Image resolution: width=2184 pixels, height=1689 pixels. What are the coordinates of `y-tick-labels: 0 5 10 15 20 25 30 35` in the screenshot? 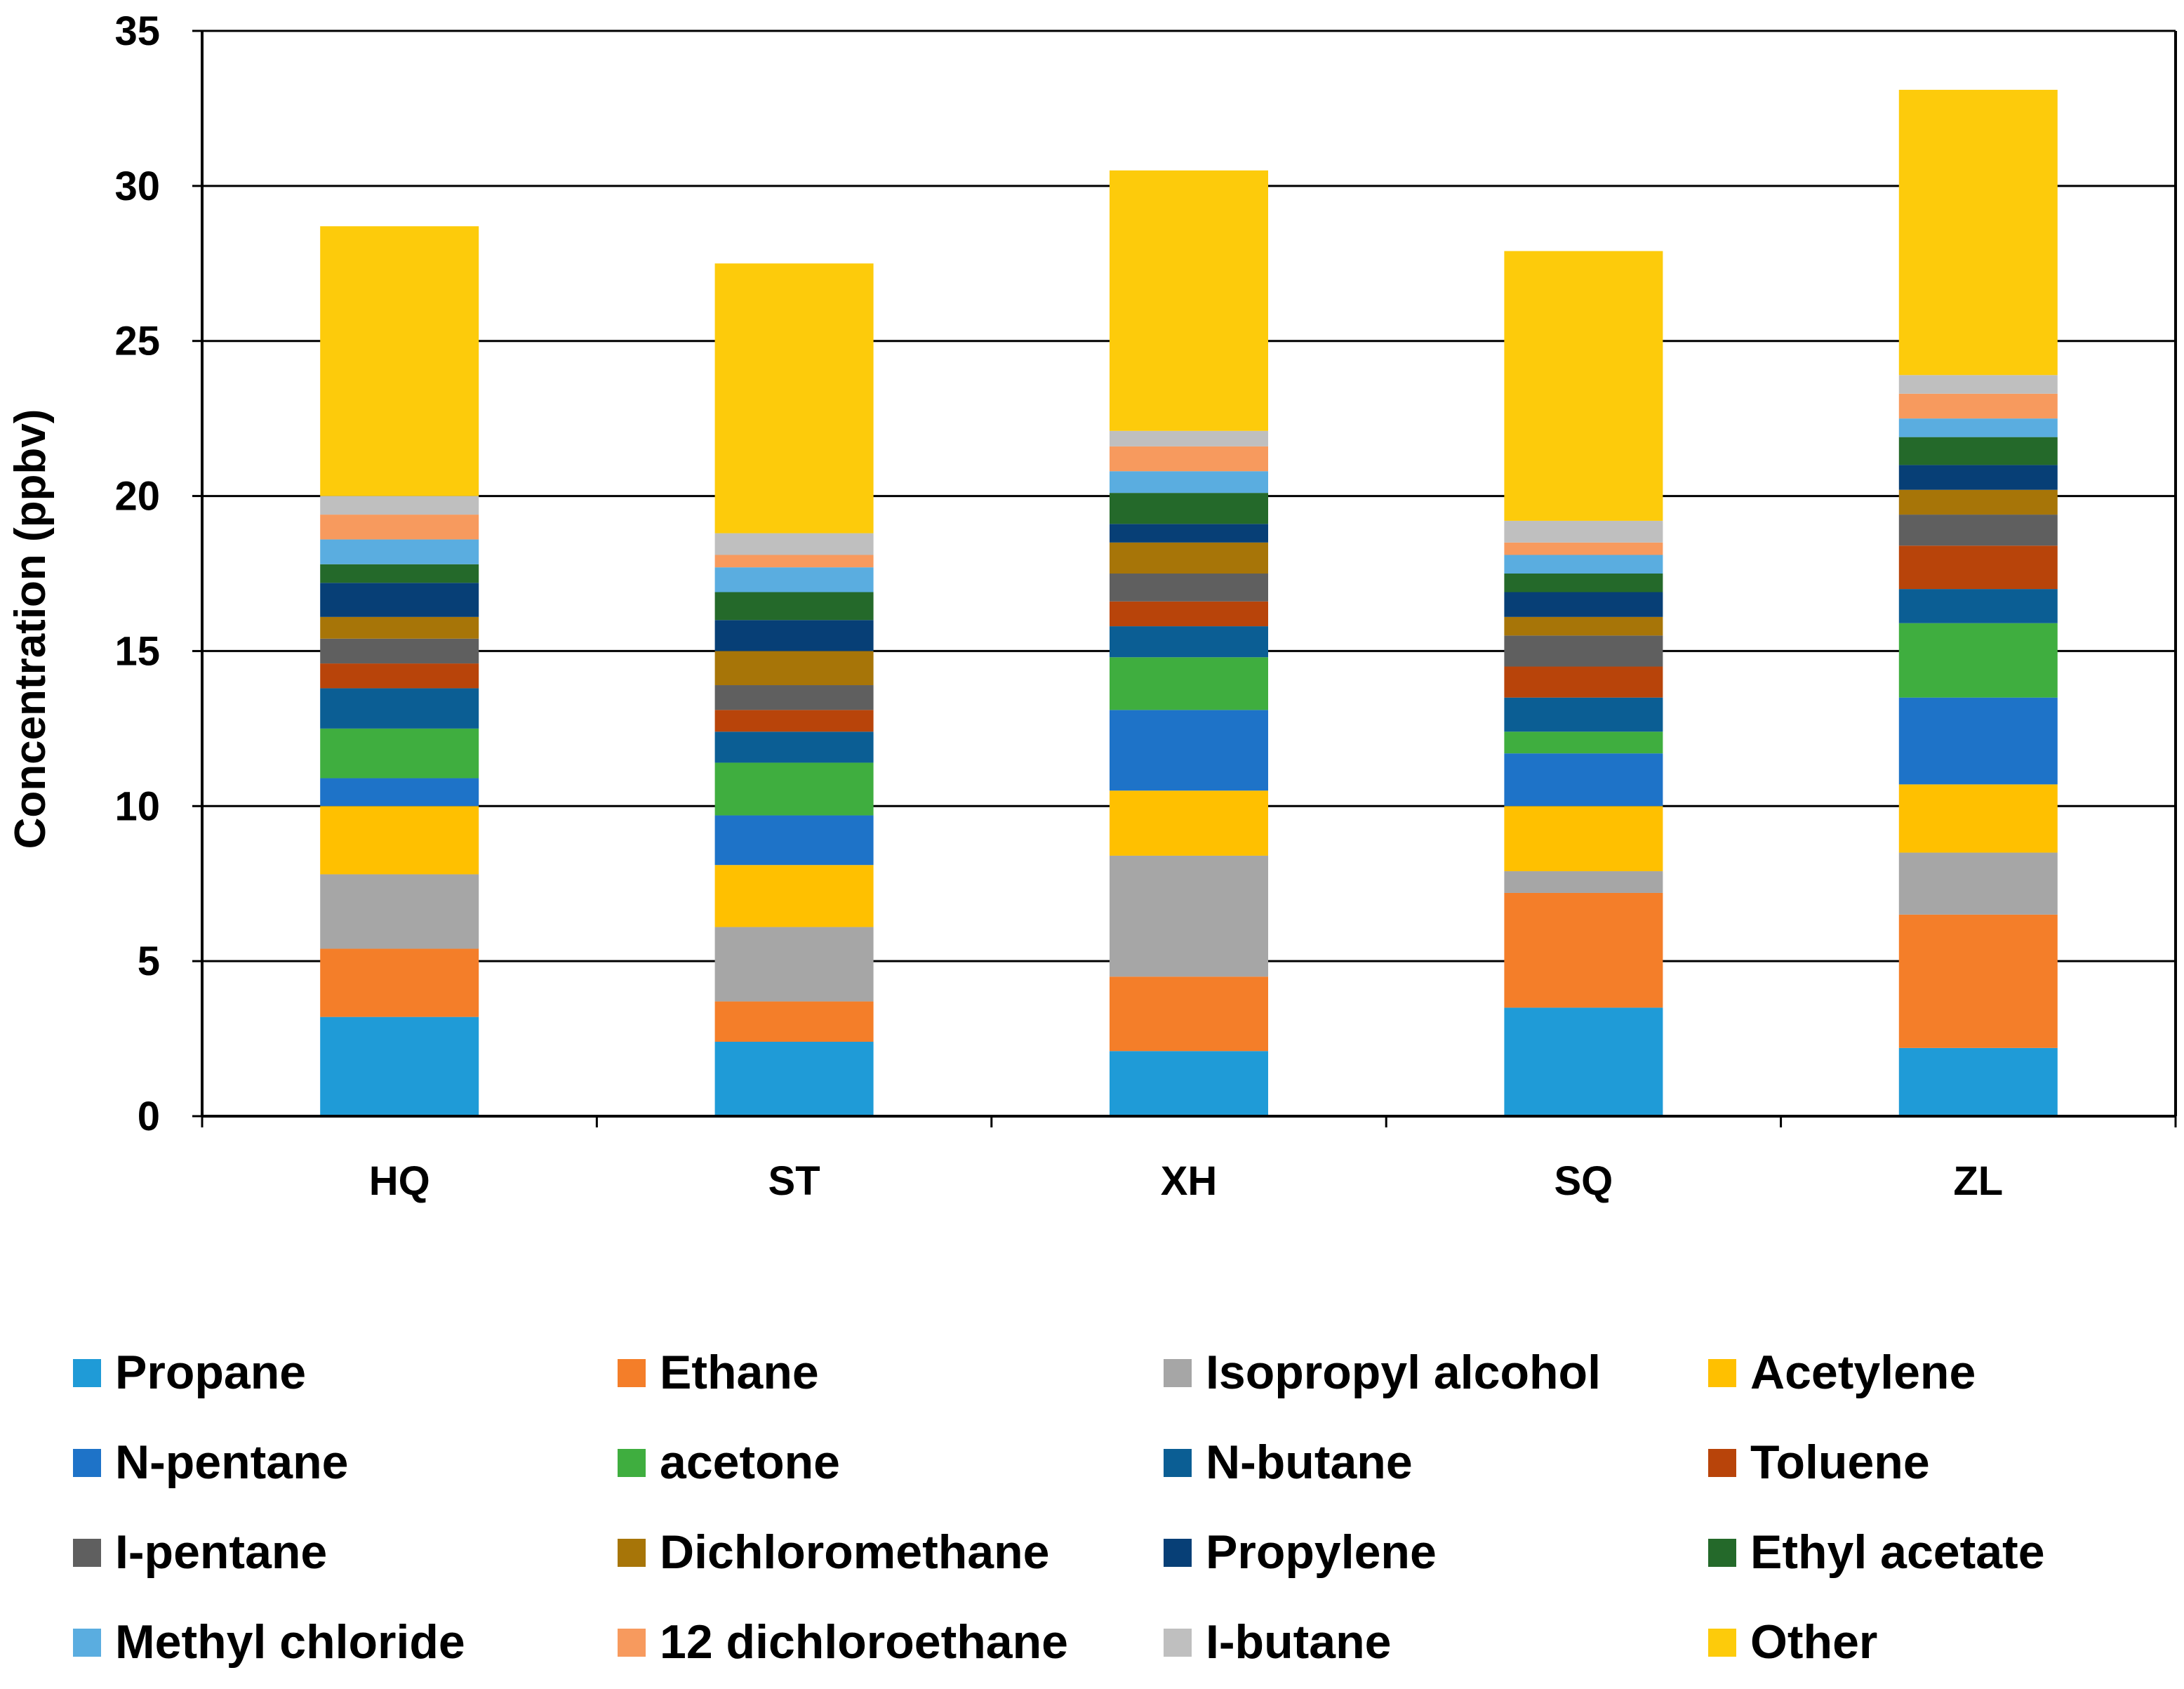 It's located at (137, 573).